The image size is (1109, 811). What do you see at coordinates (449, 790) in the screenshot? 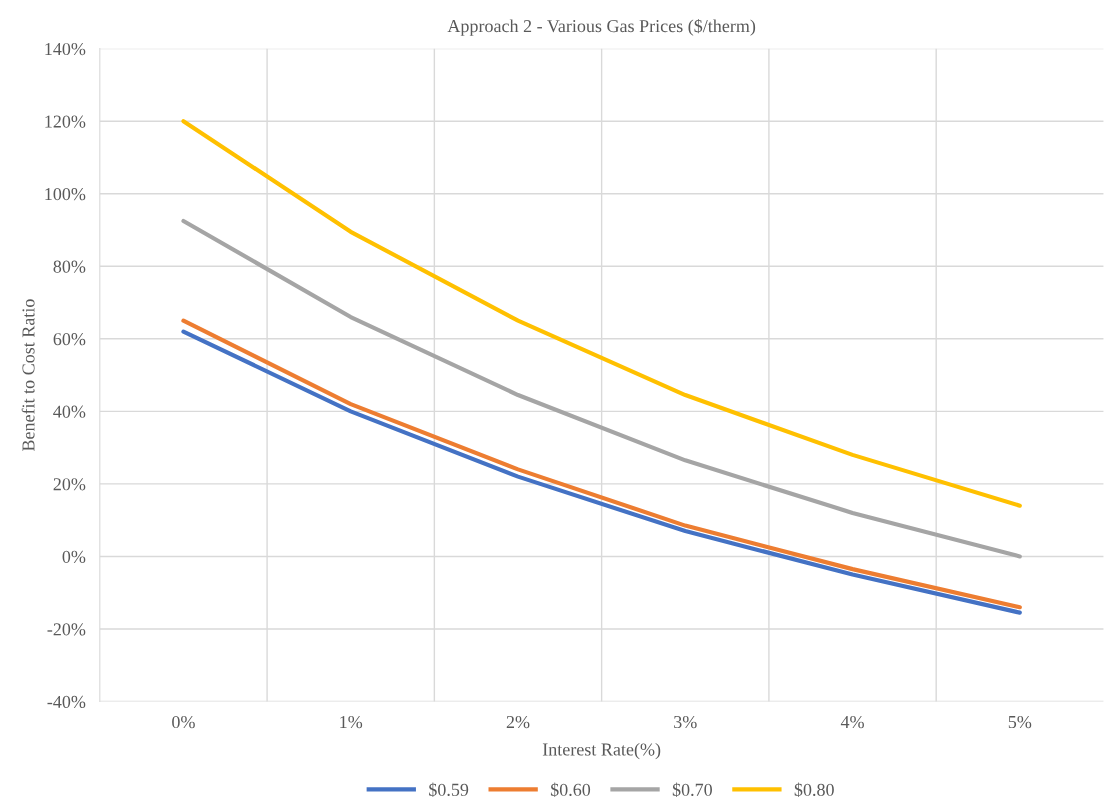
I see `legend-label: $0.59` at bounding box center [449, 790].